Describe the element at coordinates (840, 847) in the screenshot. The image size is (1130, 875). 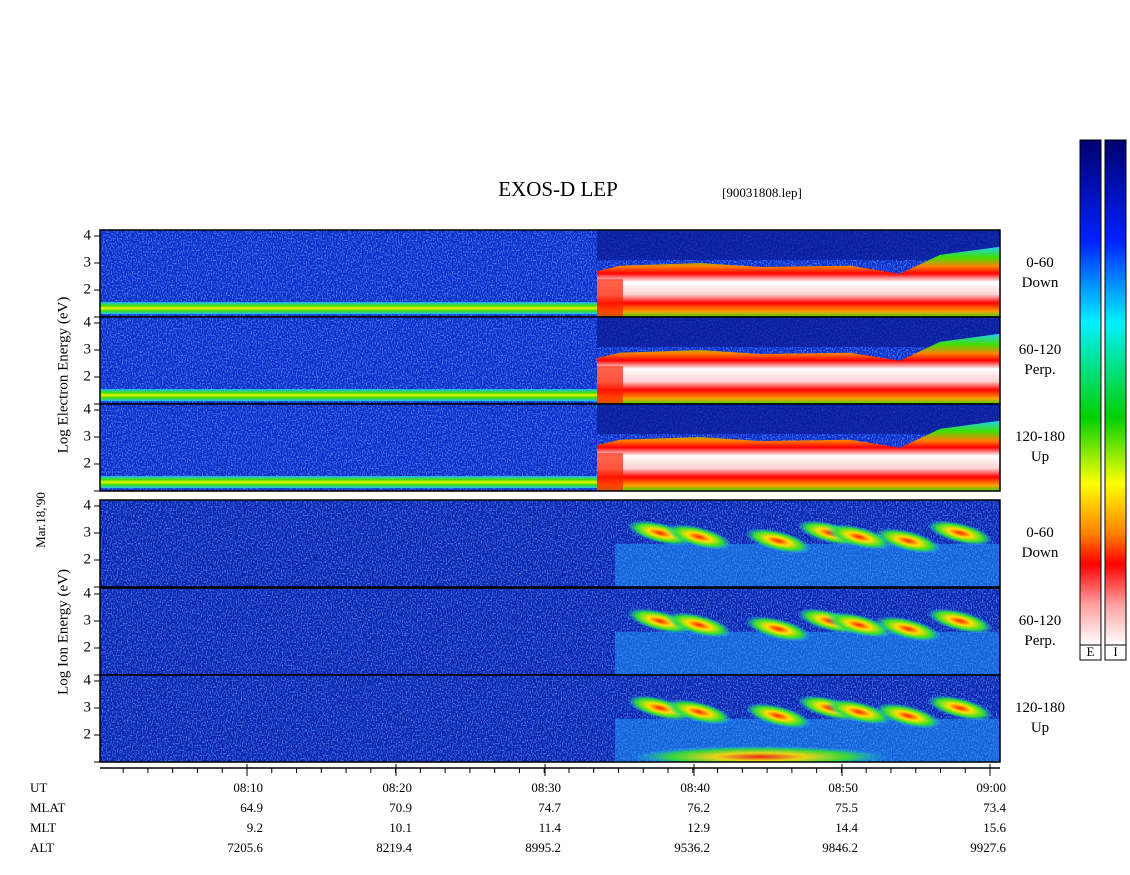
I see `table-value: 9846.2` at that location.